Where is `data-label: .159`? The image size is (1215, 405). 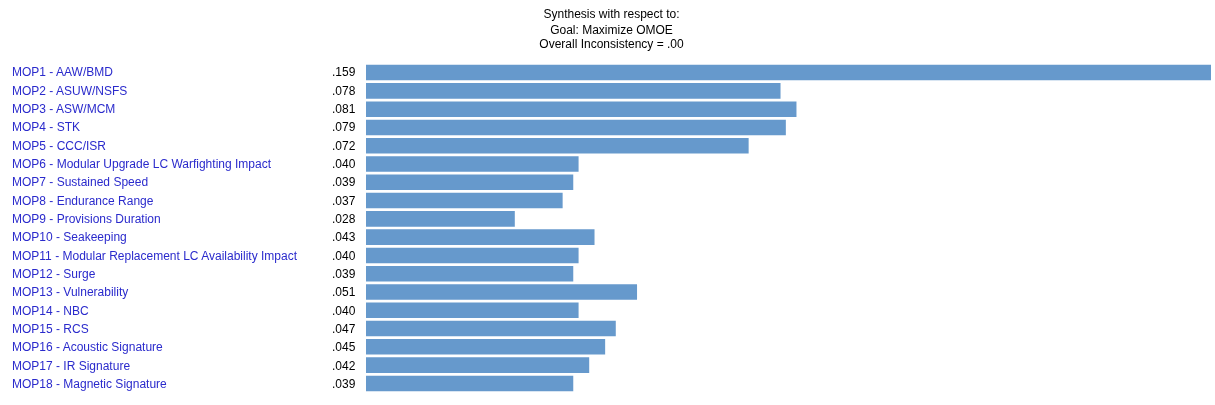
data-label: .159 is located at coordinates (344, 72).